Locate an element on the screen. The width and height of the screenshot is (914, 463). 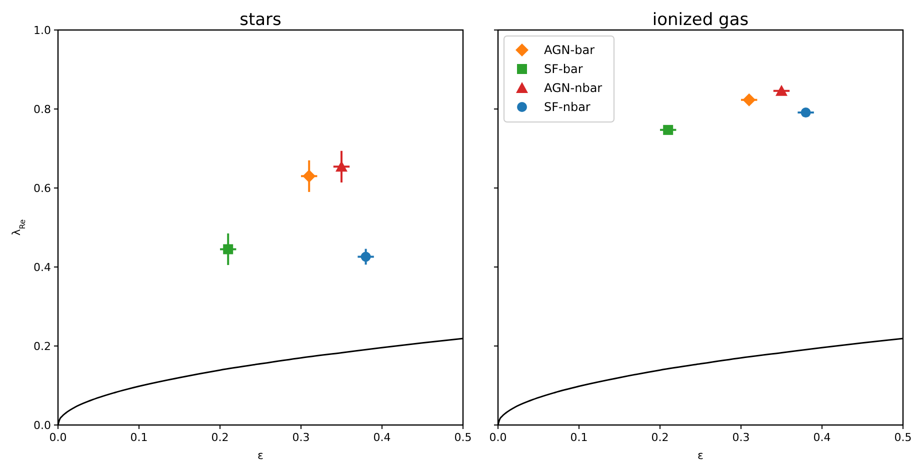
y-tick-label: 0.8 is located at coordinates (42, 109).